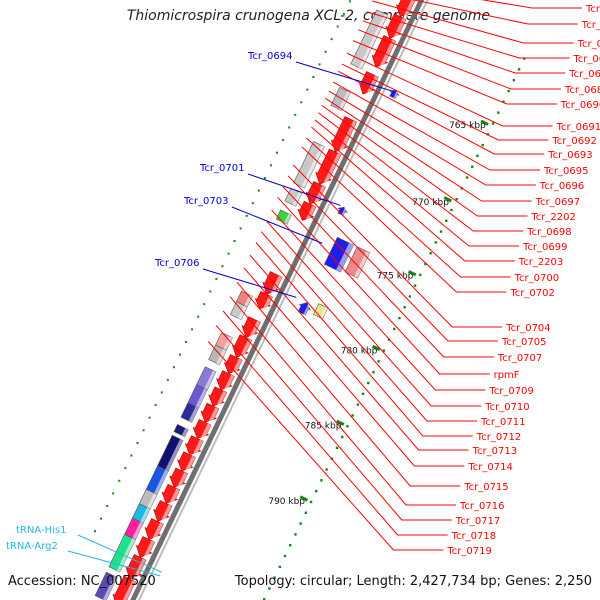  What do you see at coordinates (473, 536) in the screenshot?
I see `gene-label-right-33: Tcr_0718` at bounding box center [473, 536].